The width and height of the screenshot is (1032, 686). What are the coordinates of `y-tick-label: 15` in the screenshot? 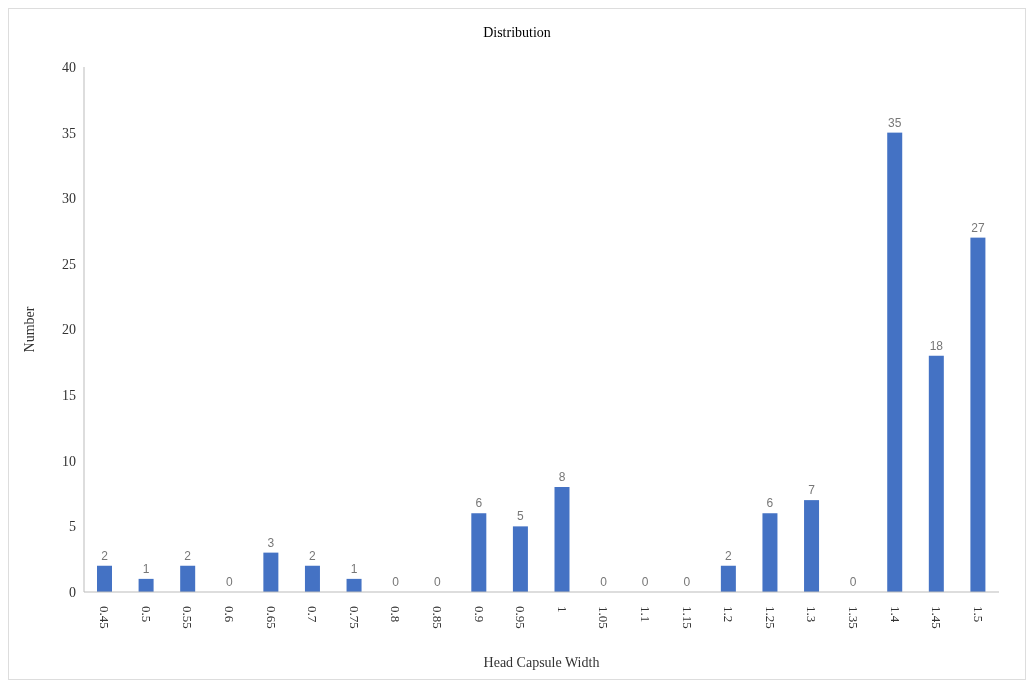 It's located at (69, 396).